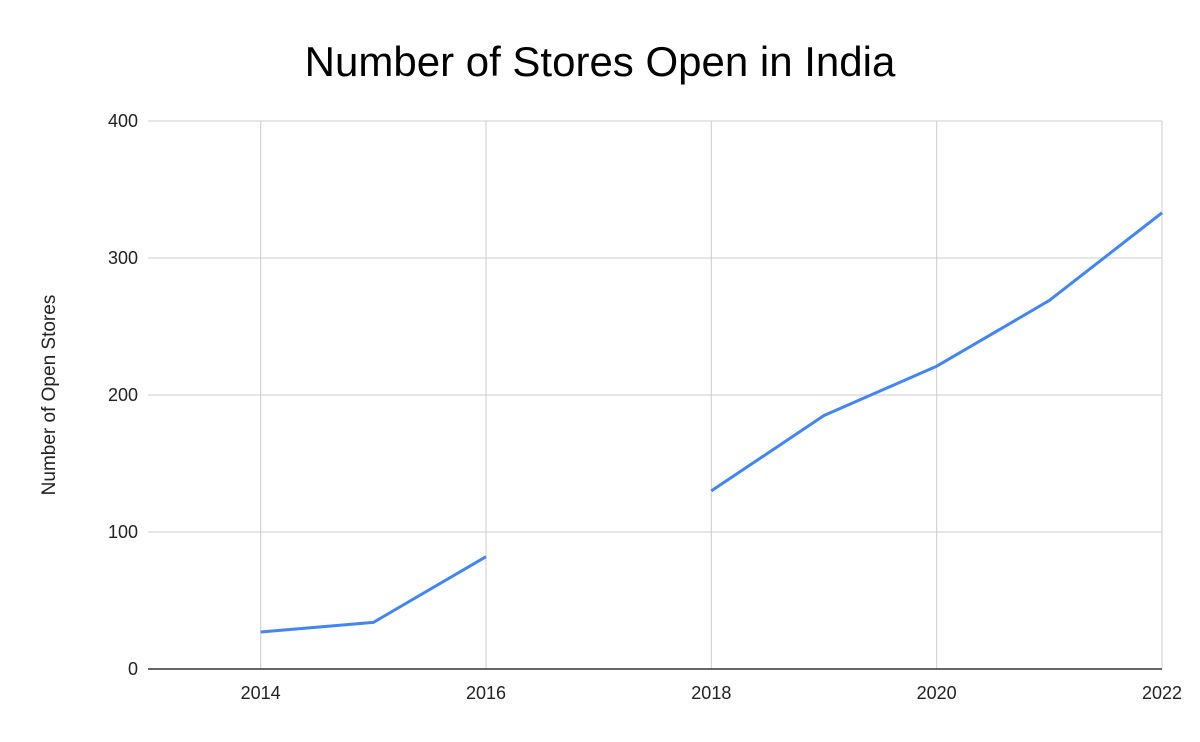 The height and width of the screenshot is (742, 1200). Describe the element at coordinates (123, 395) in the screenshot. I see `y-tick-label: 200` at that location.